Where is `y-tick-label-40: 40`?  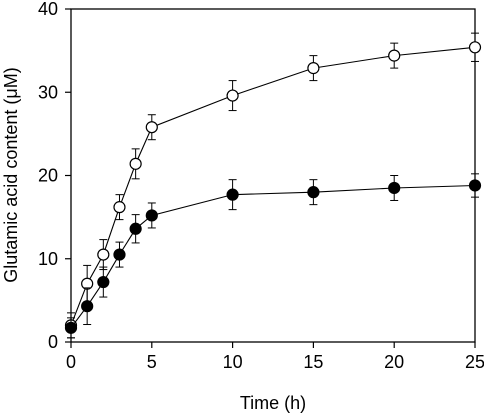 y-tick-label-40: 40 is located at coordinates (48, 9).